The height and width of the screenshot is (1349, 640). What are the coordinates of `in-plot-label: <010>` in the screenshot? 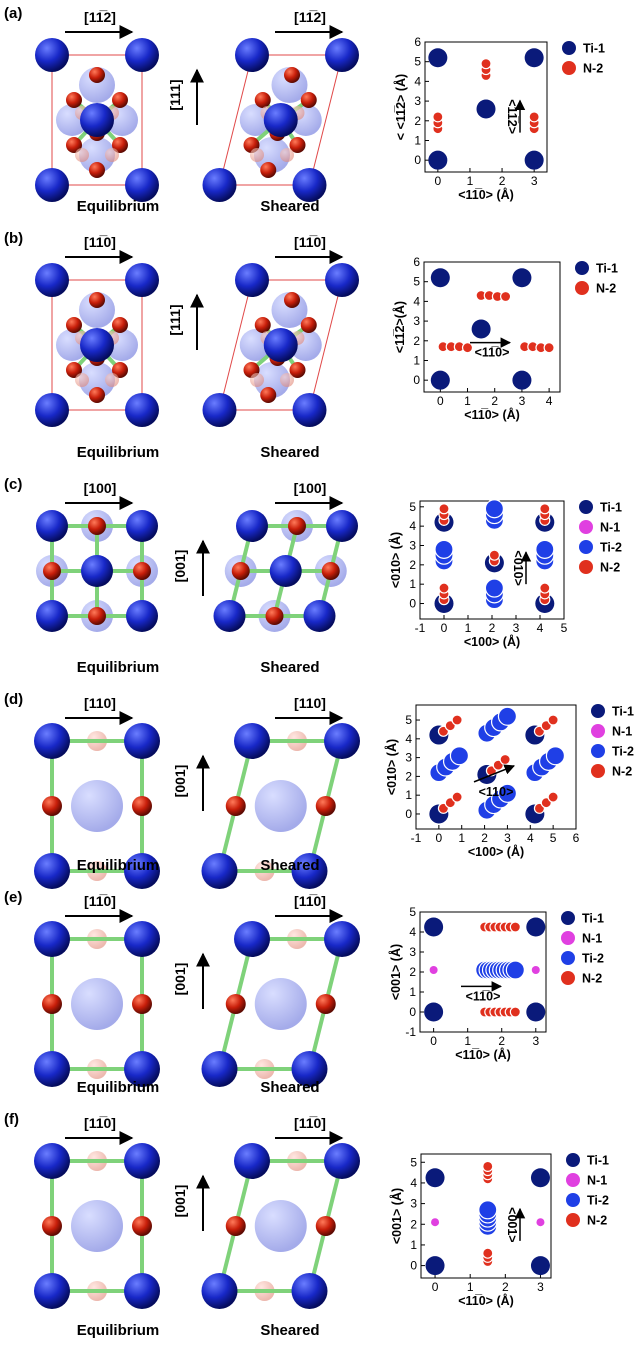 It's located at (518, 567).